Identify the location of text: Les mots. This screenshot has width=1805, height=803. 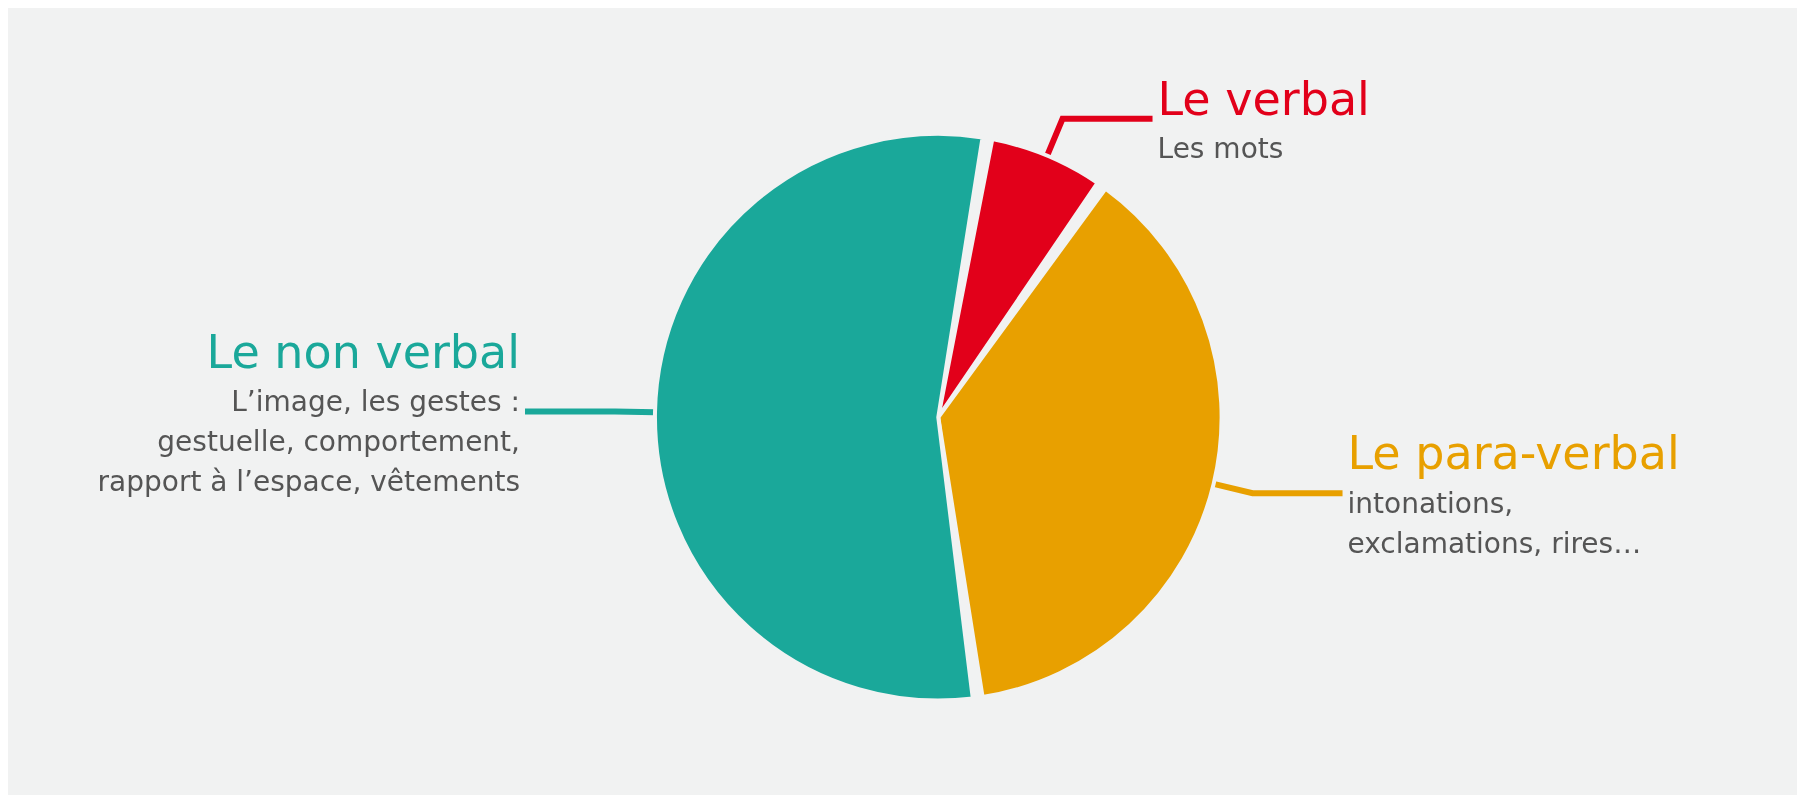
(1220, 149).